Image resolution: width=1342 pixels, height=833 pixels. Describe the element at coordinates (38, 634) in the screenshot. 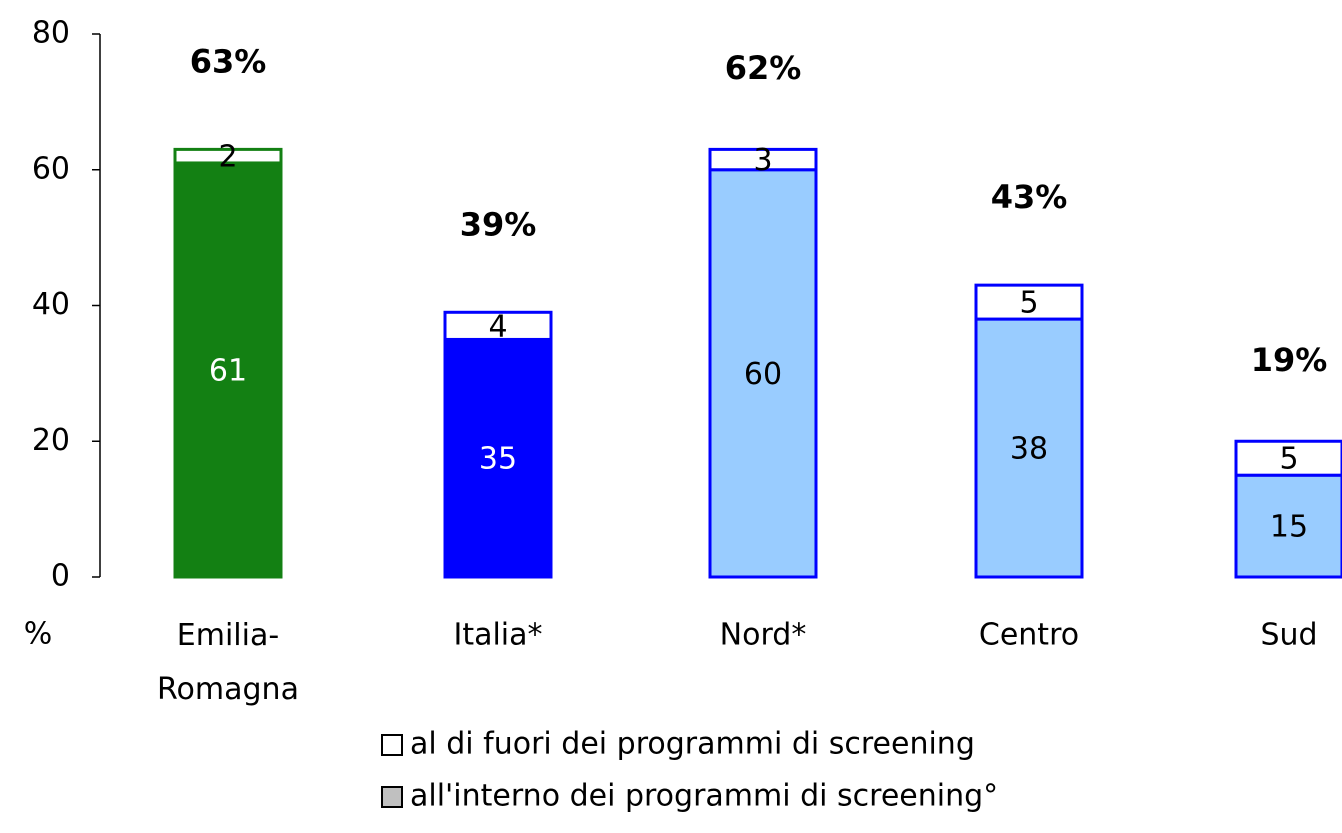

I see `y-axis-label: %` at that location.